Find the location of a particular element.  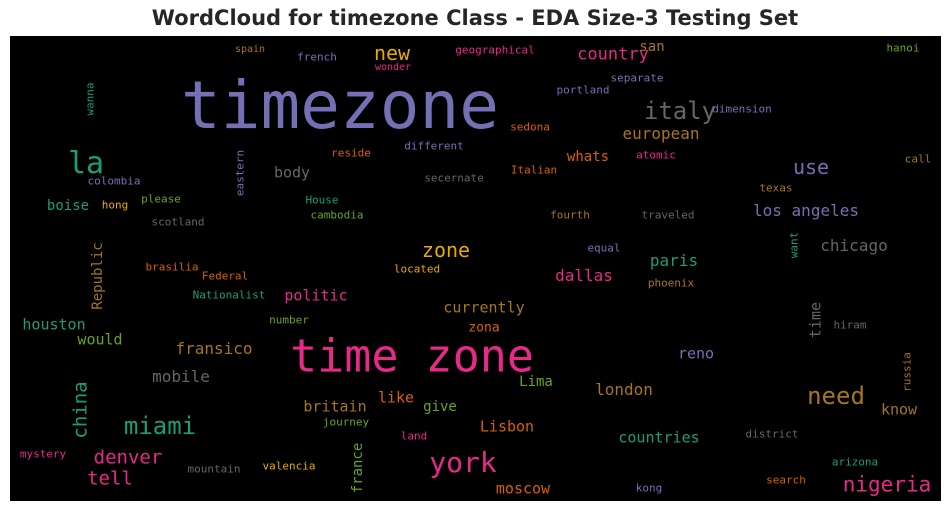

word-politic: politic is located at coordinates (316, 295).